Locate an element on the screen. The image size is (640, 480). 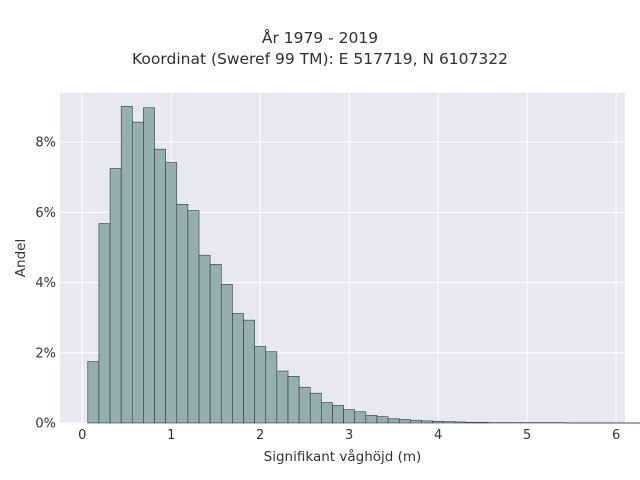
chart-title-line-1: År 1979 - 2019 is located at coordinates (320, 38).